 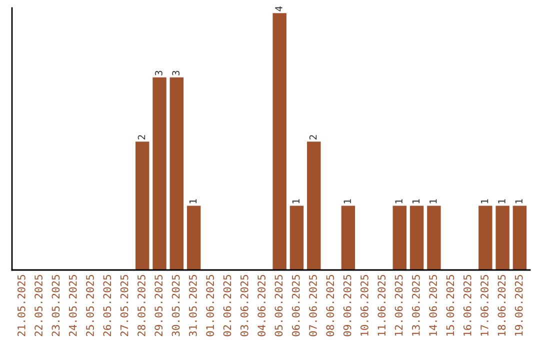 What do you see at coordinates (192, 305) in the screenshot?
I see `x-tick-label: 31.05.2025` at bounding box center [192, 305].